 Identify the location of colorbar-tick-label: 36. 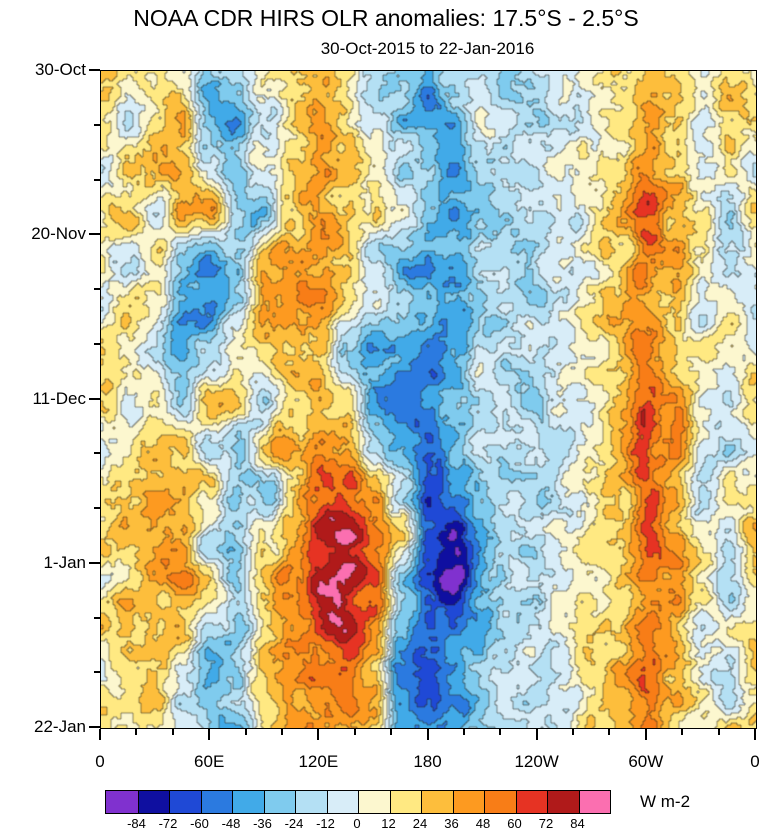
(451, 823).